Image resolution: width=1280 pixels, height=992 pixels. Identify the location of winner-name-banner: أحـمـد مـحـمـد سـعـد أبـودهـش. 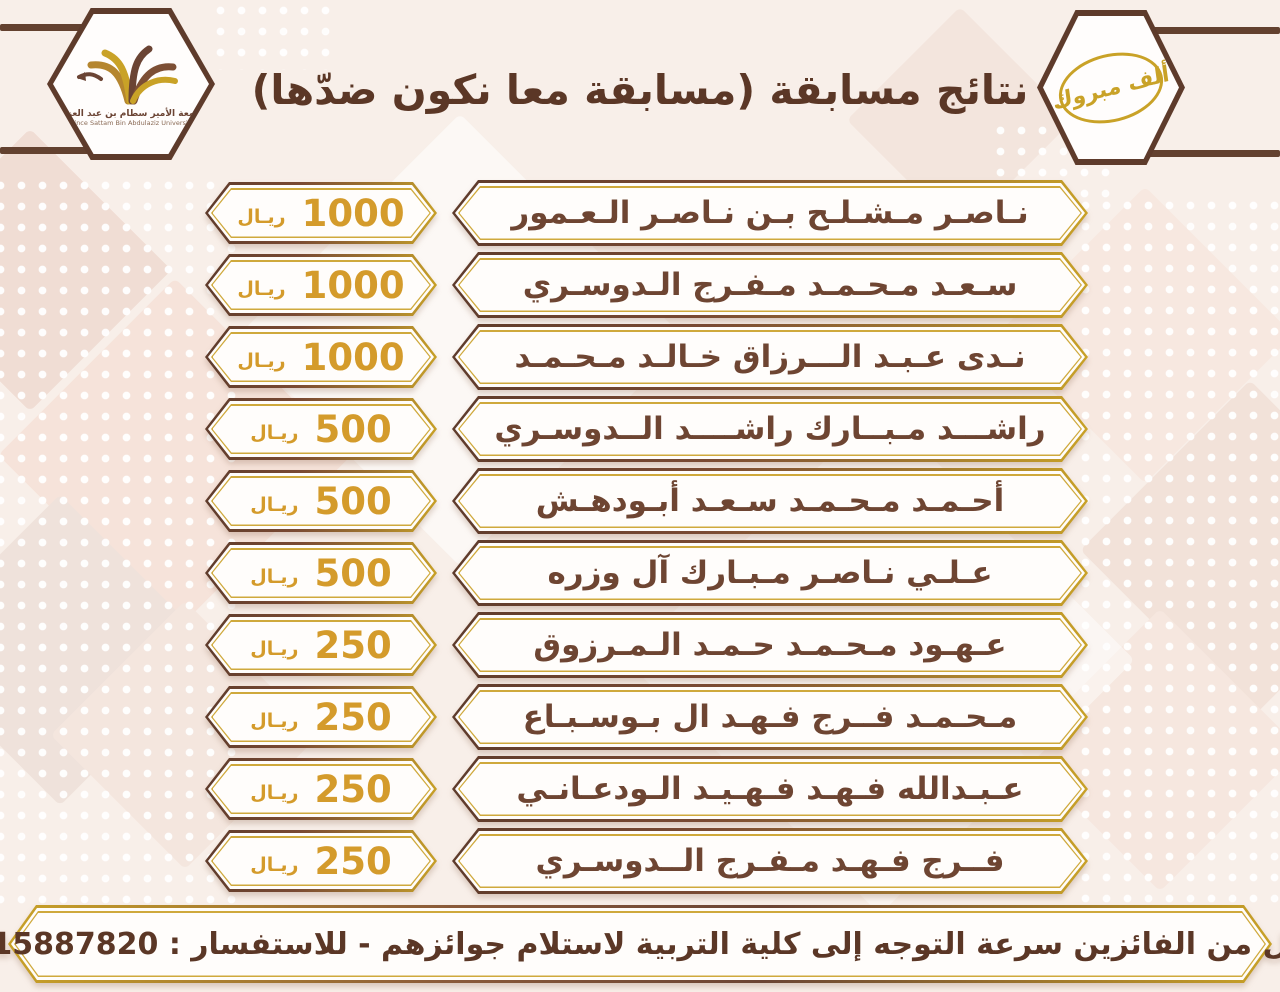
(770, 501).